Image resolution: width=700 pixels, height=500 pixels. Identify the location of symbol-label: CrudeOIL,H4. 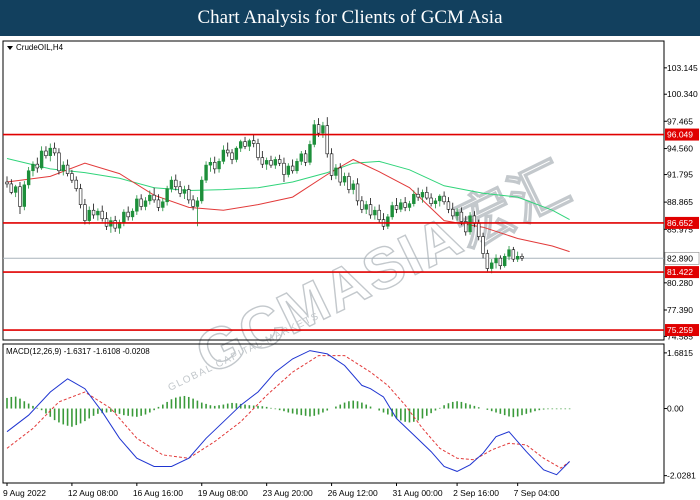
(40, 47).